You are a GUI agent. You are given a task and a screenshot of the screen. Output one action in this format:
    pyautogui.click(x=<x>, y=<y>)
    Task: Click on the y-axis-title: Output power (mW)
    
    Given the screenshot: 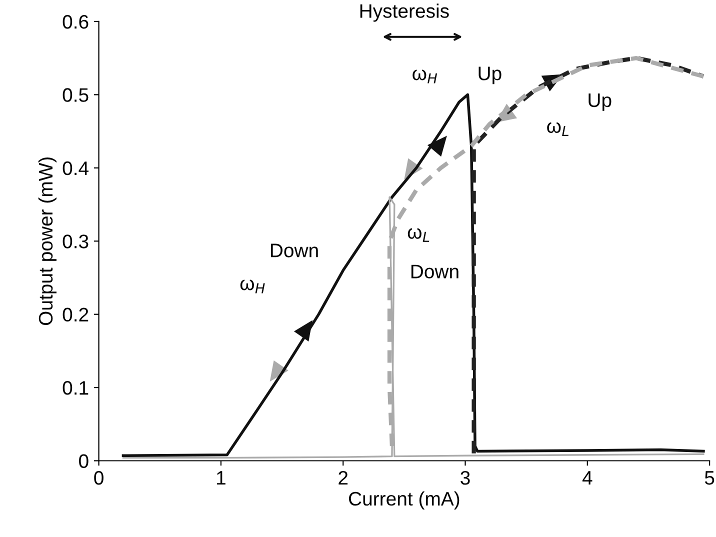 What is the action you would take?
    pyautogui.click(x=47, y=241)
    